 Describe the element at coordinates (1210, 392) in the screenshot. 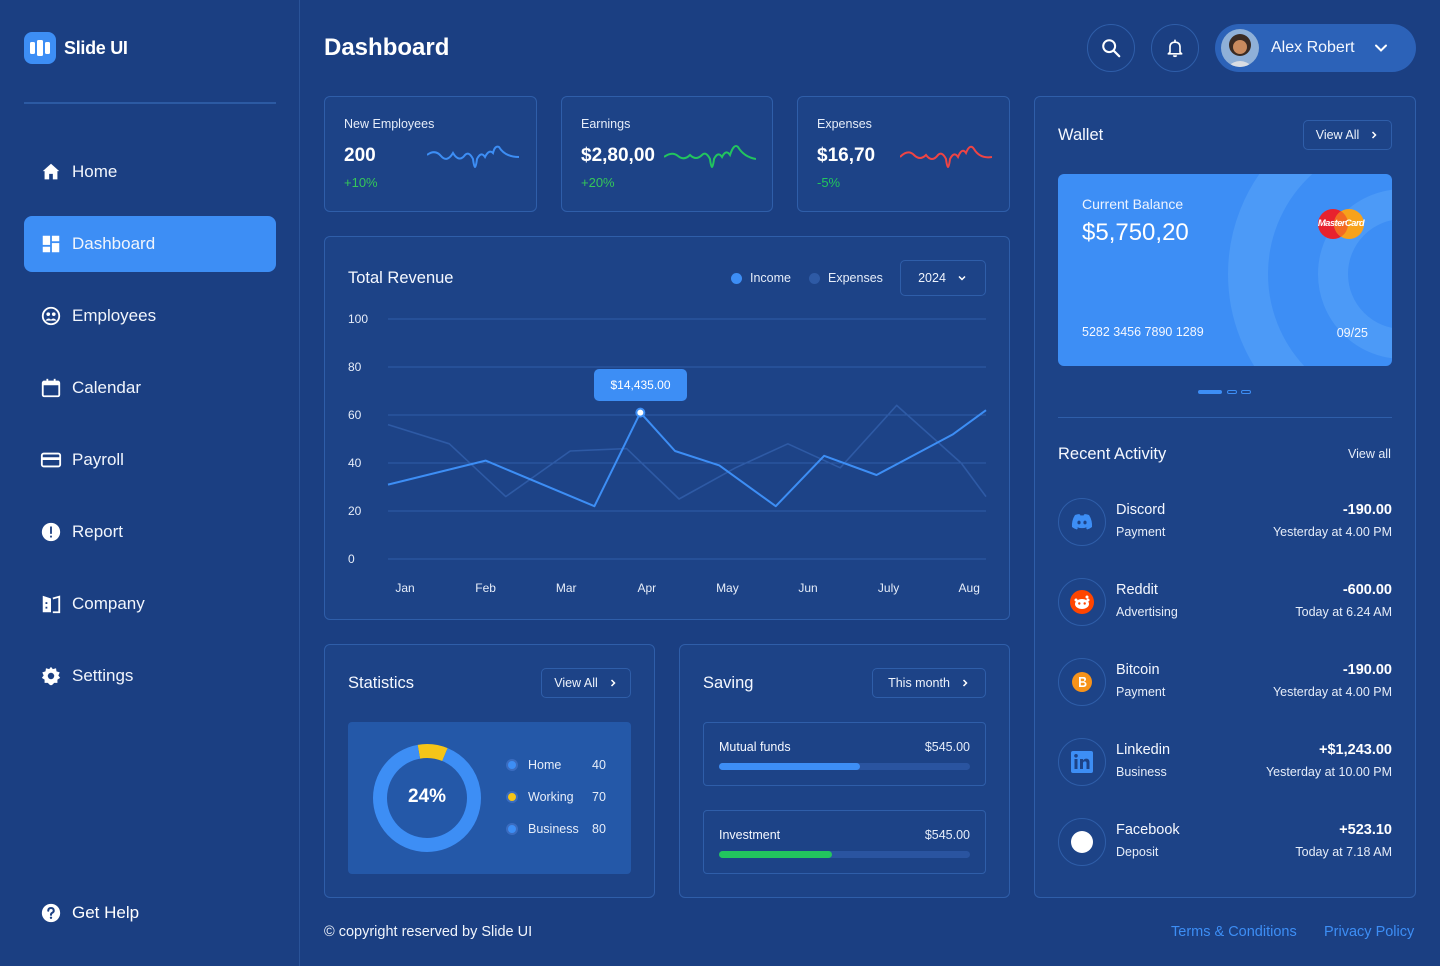

I see `carousel-dot-active` at that location.